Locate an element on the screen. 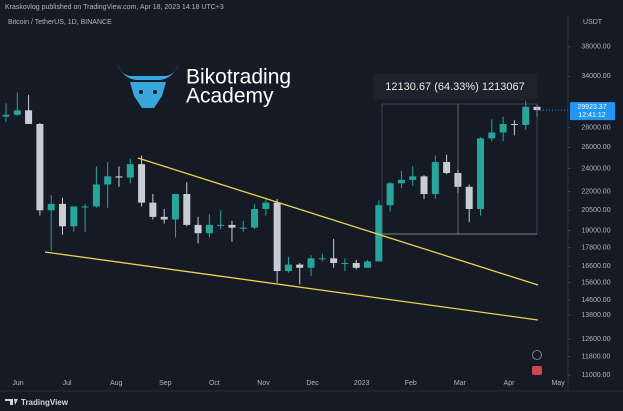 The height and width of the screenshot is (411, 623). x-tick-label: Aug is located at coordinates (116, 383).